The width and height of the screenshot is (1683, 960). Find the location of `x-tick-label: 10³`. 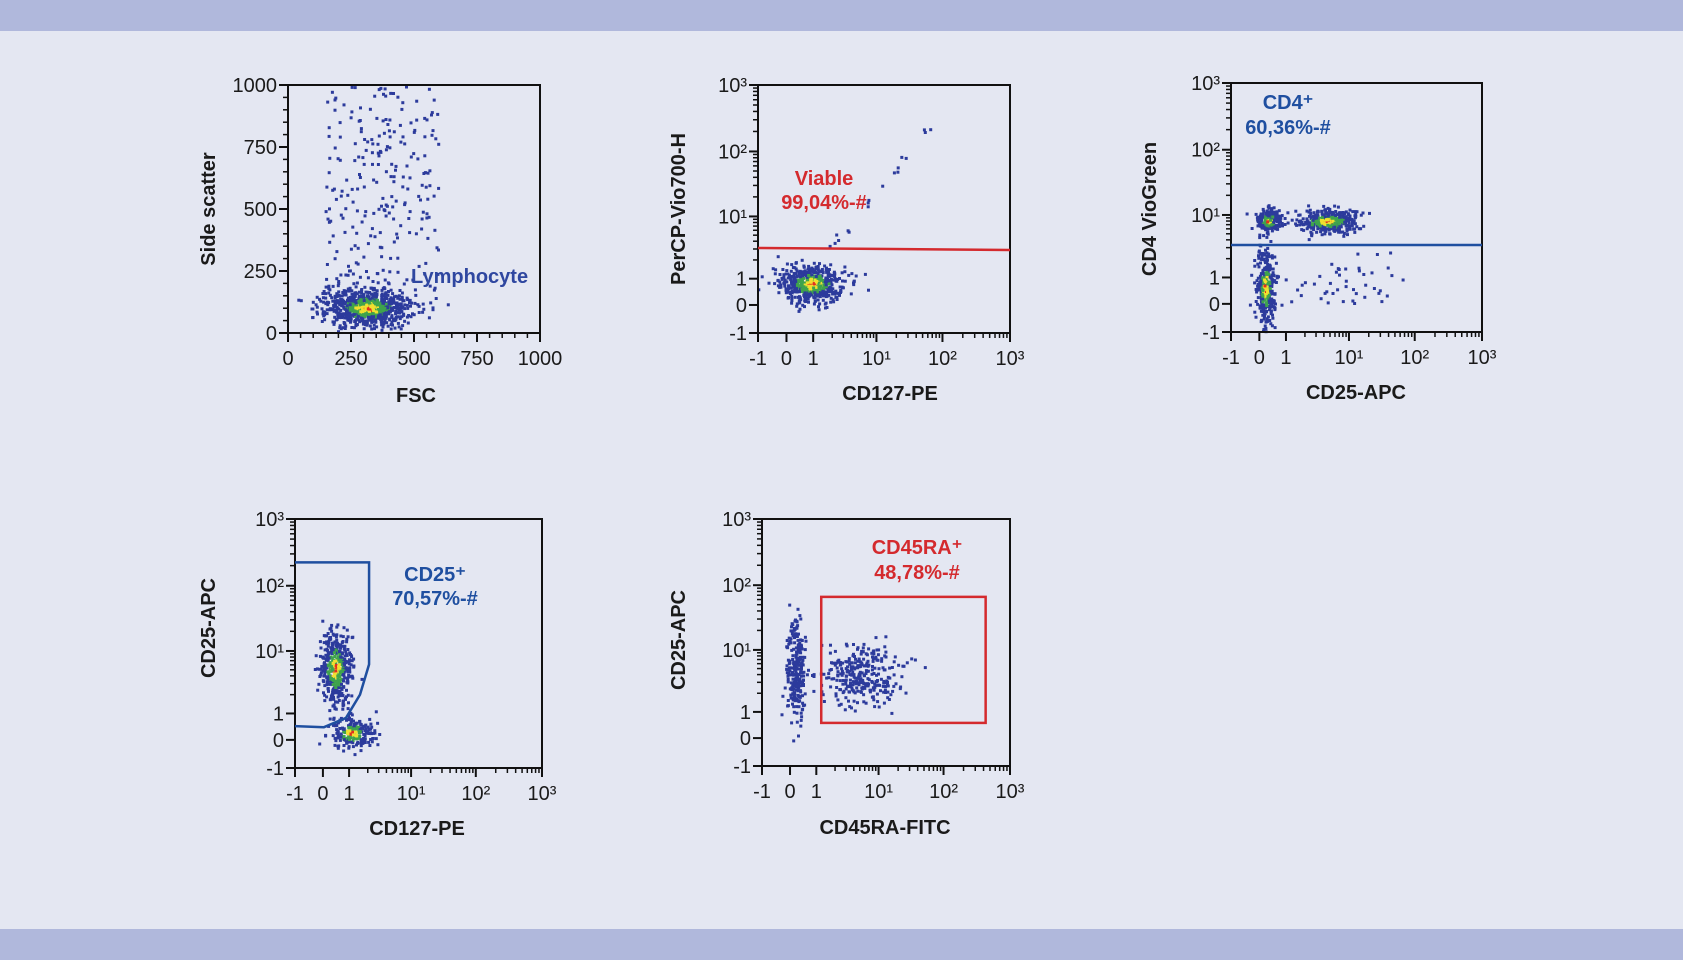

x-tick-label: 10³ is located at coordinates (1010, 792).